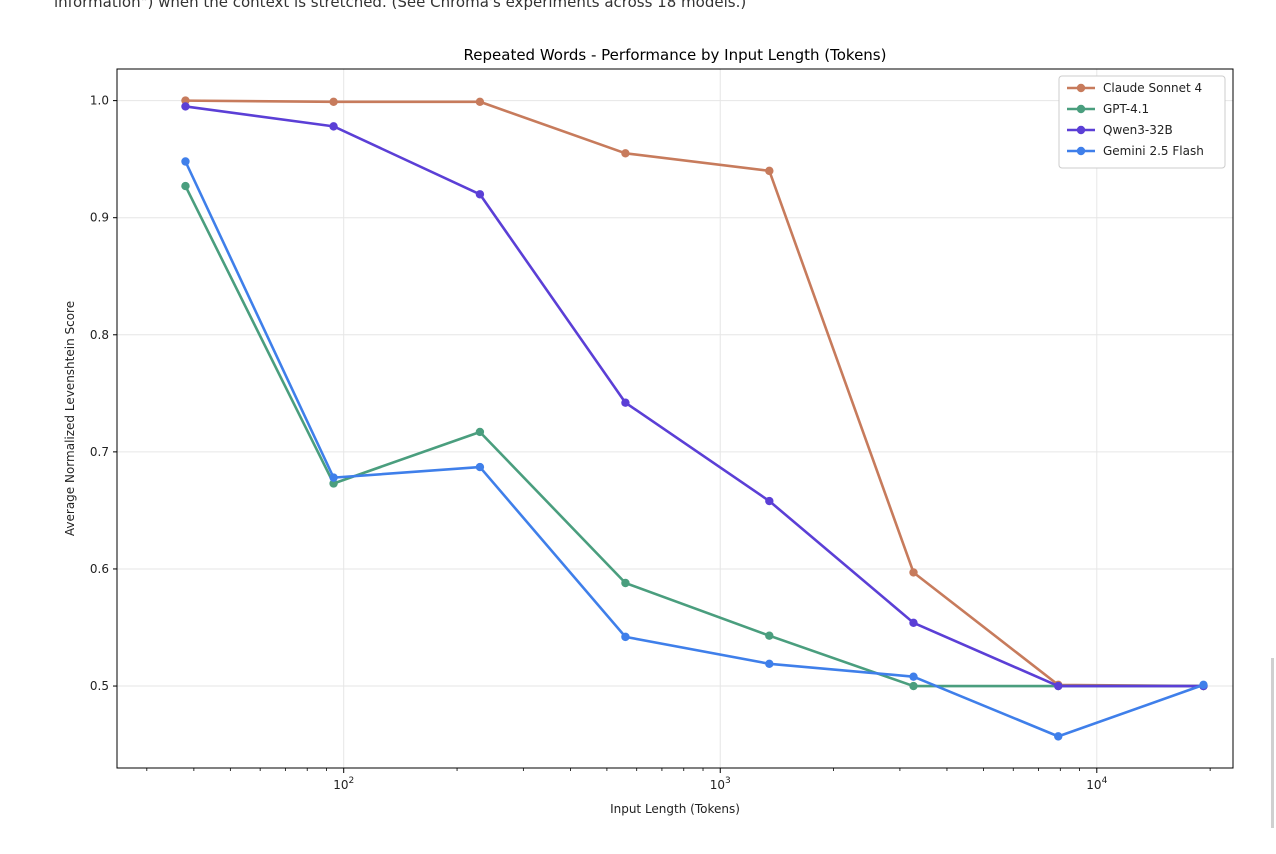 This screenshot has width=1276, height=854. What do you see at coordinates (99, 452) in the screenshot?
I see `y-tick-label: 0.7` at bounding box center [99, 452].